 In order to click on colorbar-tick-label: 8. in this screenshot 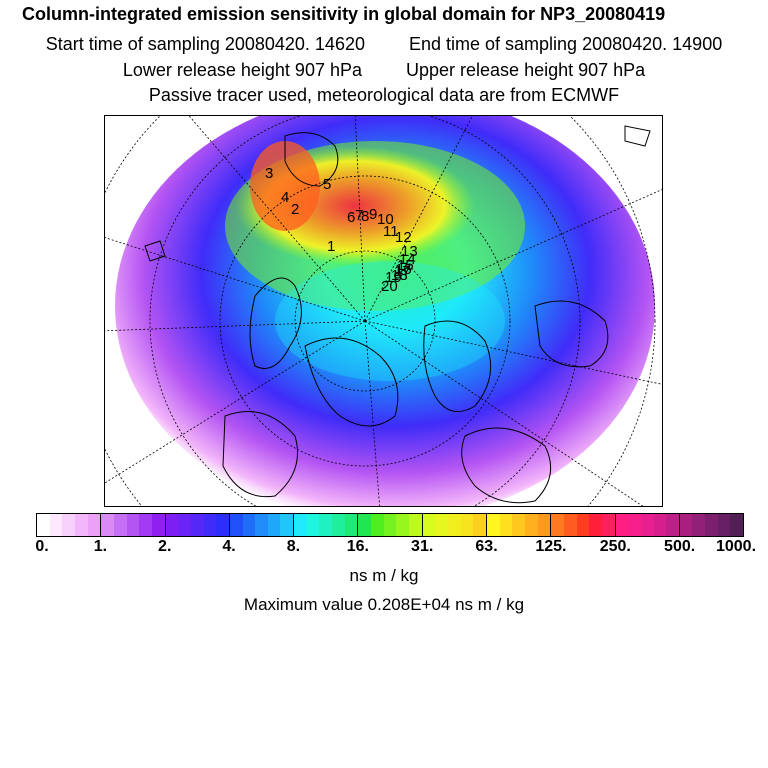, I will do `click(293, 546)`.